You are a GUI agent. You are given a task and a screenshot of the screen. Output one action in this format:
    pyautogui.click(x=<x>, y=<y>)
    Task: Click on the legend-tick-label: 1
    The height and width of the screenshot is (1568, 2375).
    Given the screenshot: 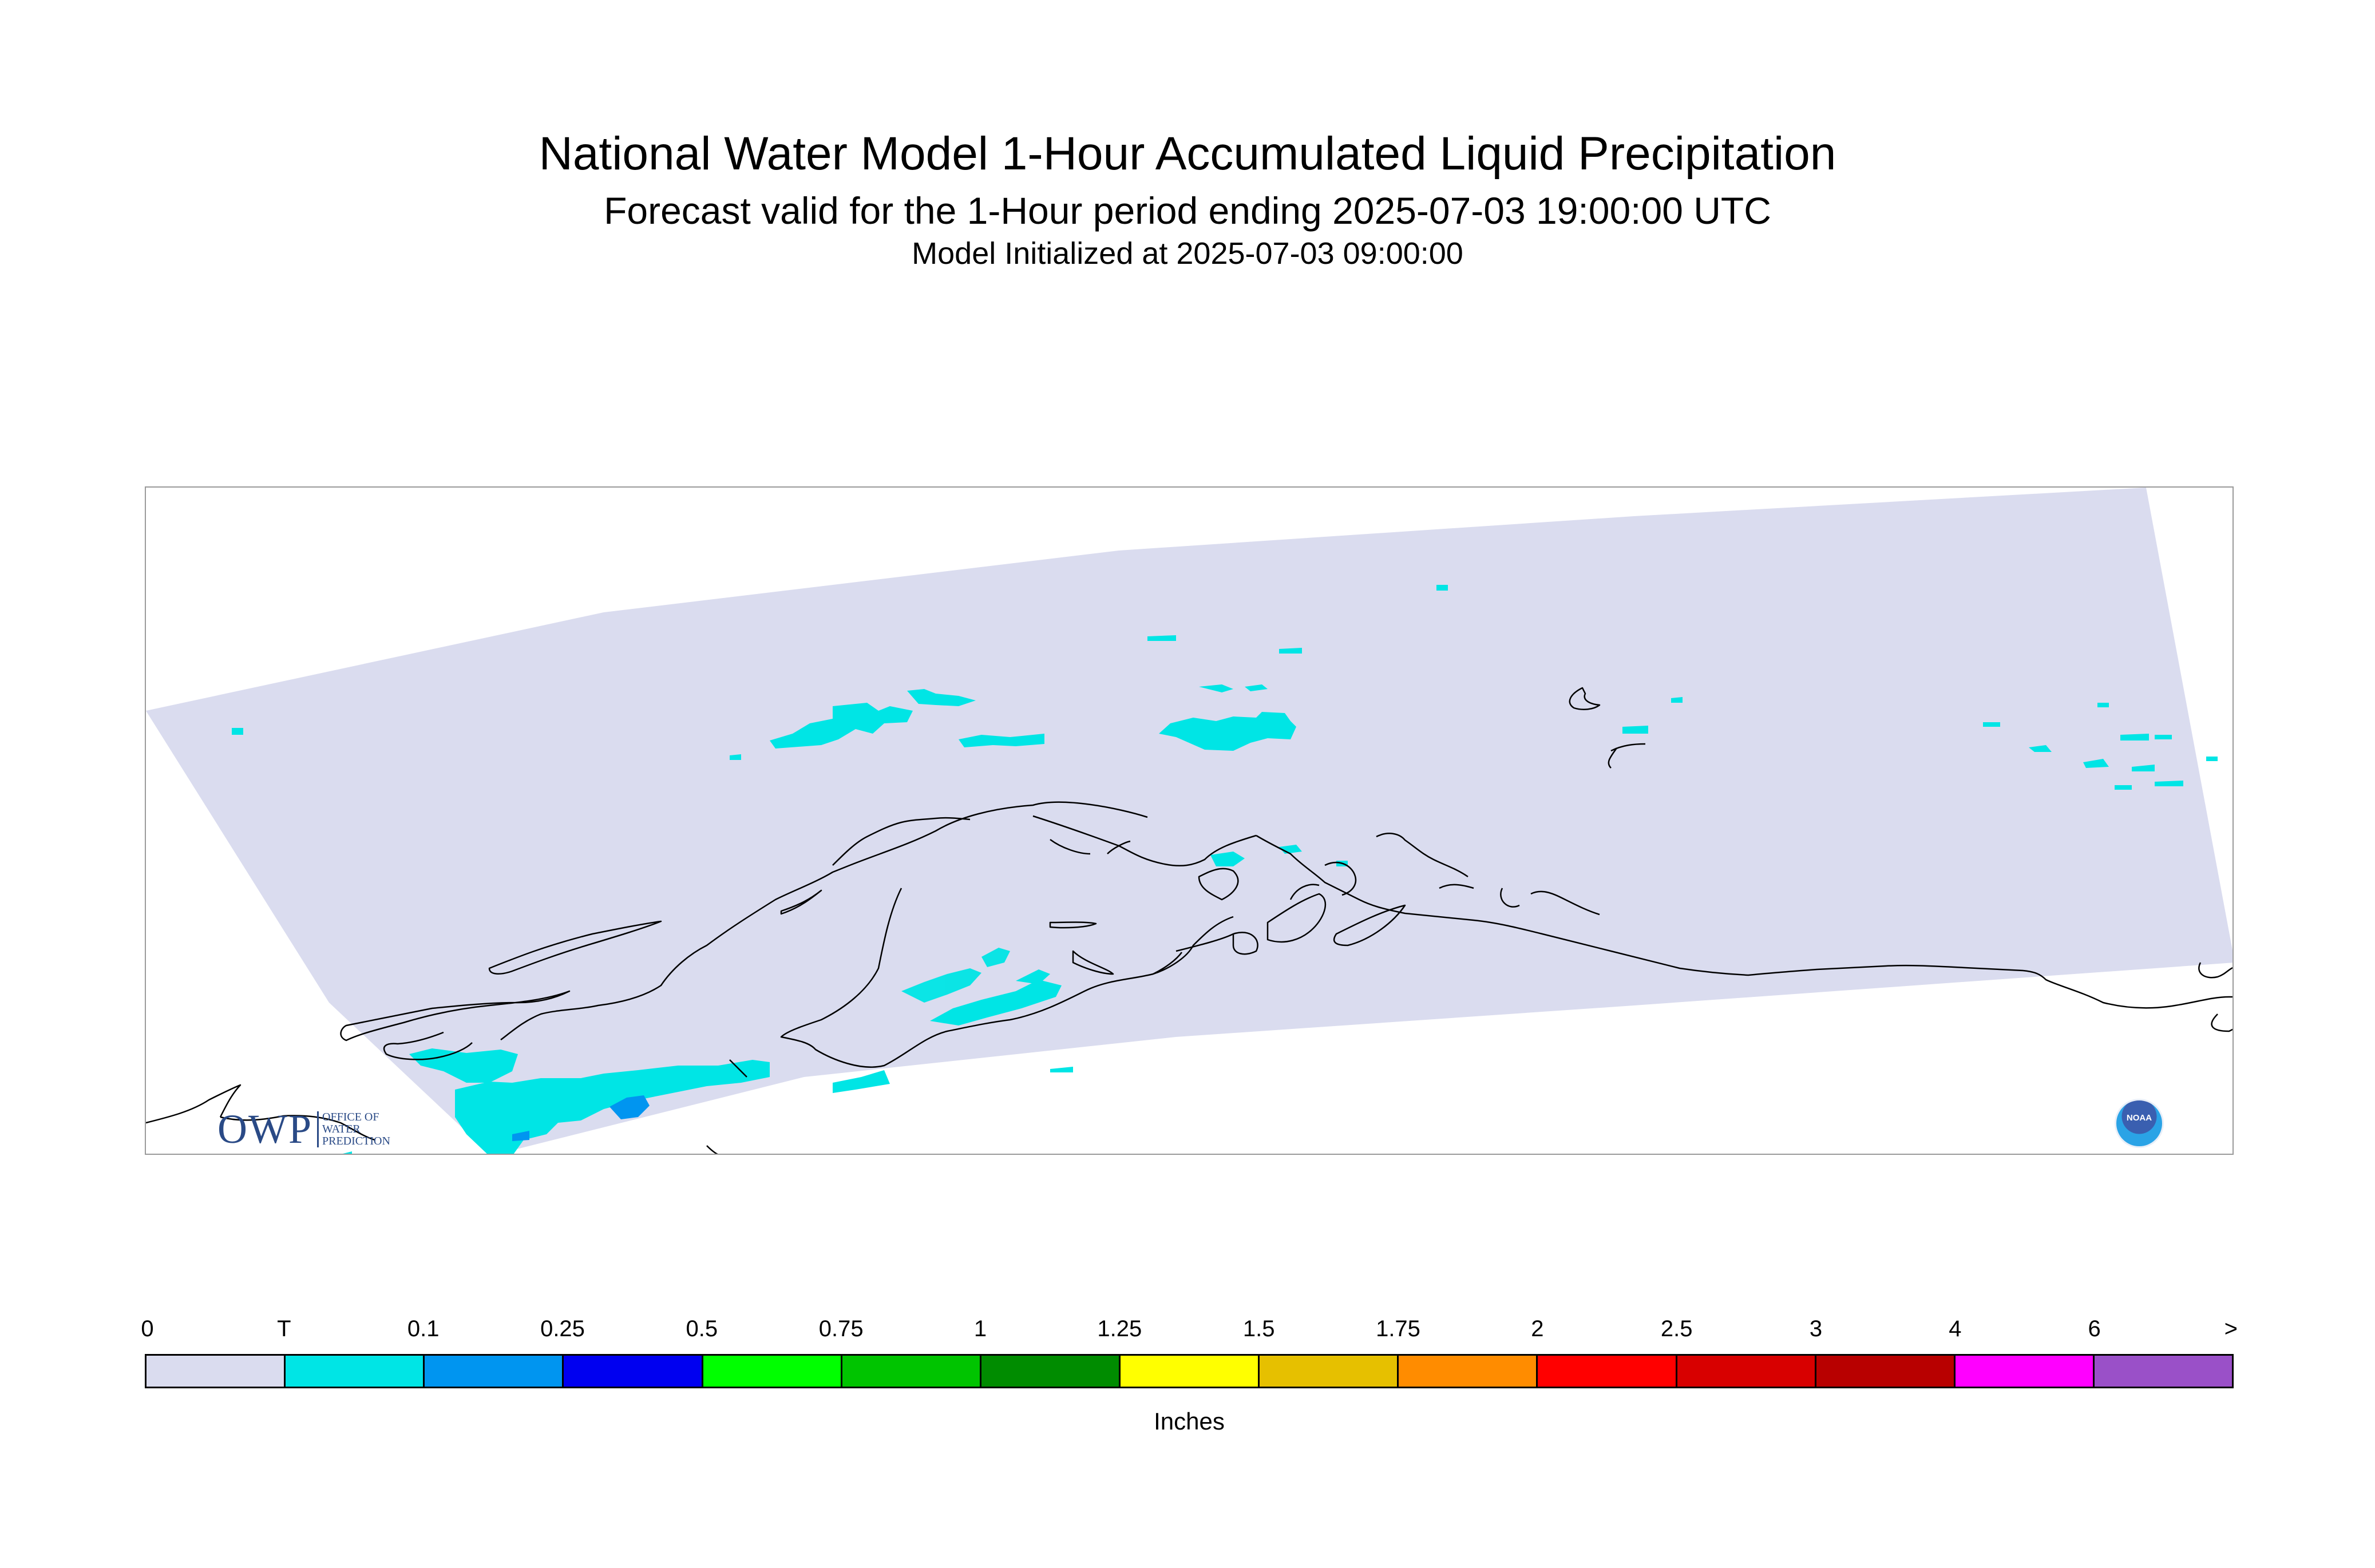 What is the action you would take?
    pyautogui.click(x=980, y=1328)
    